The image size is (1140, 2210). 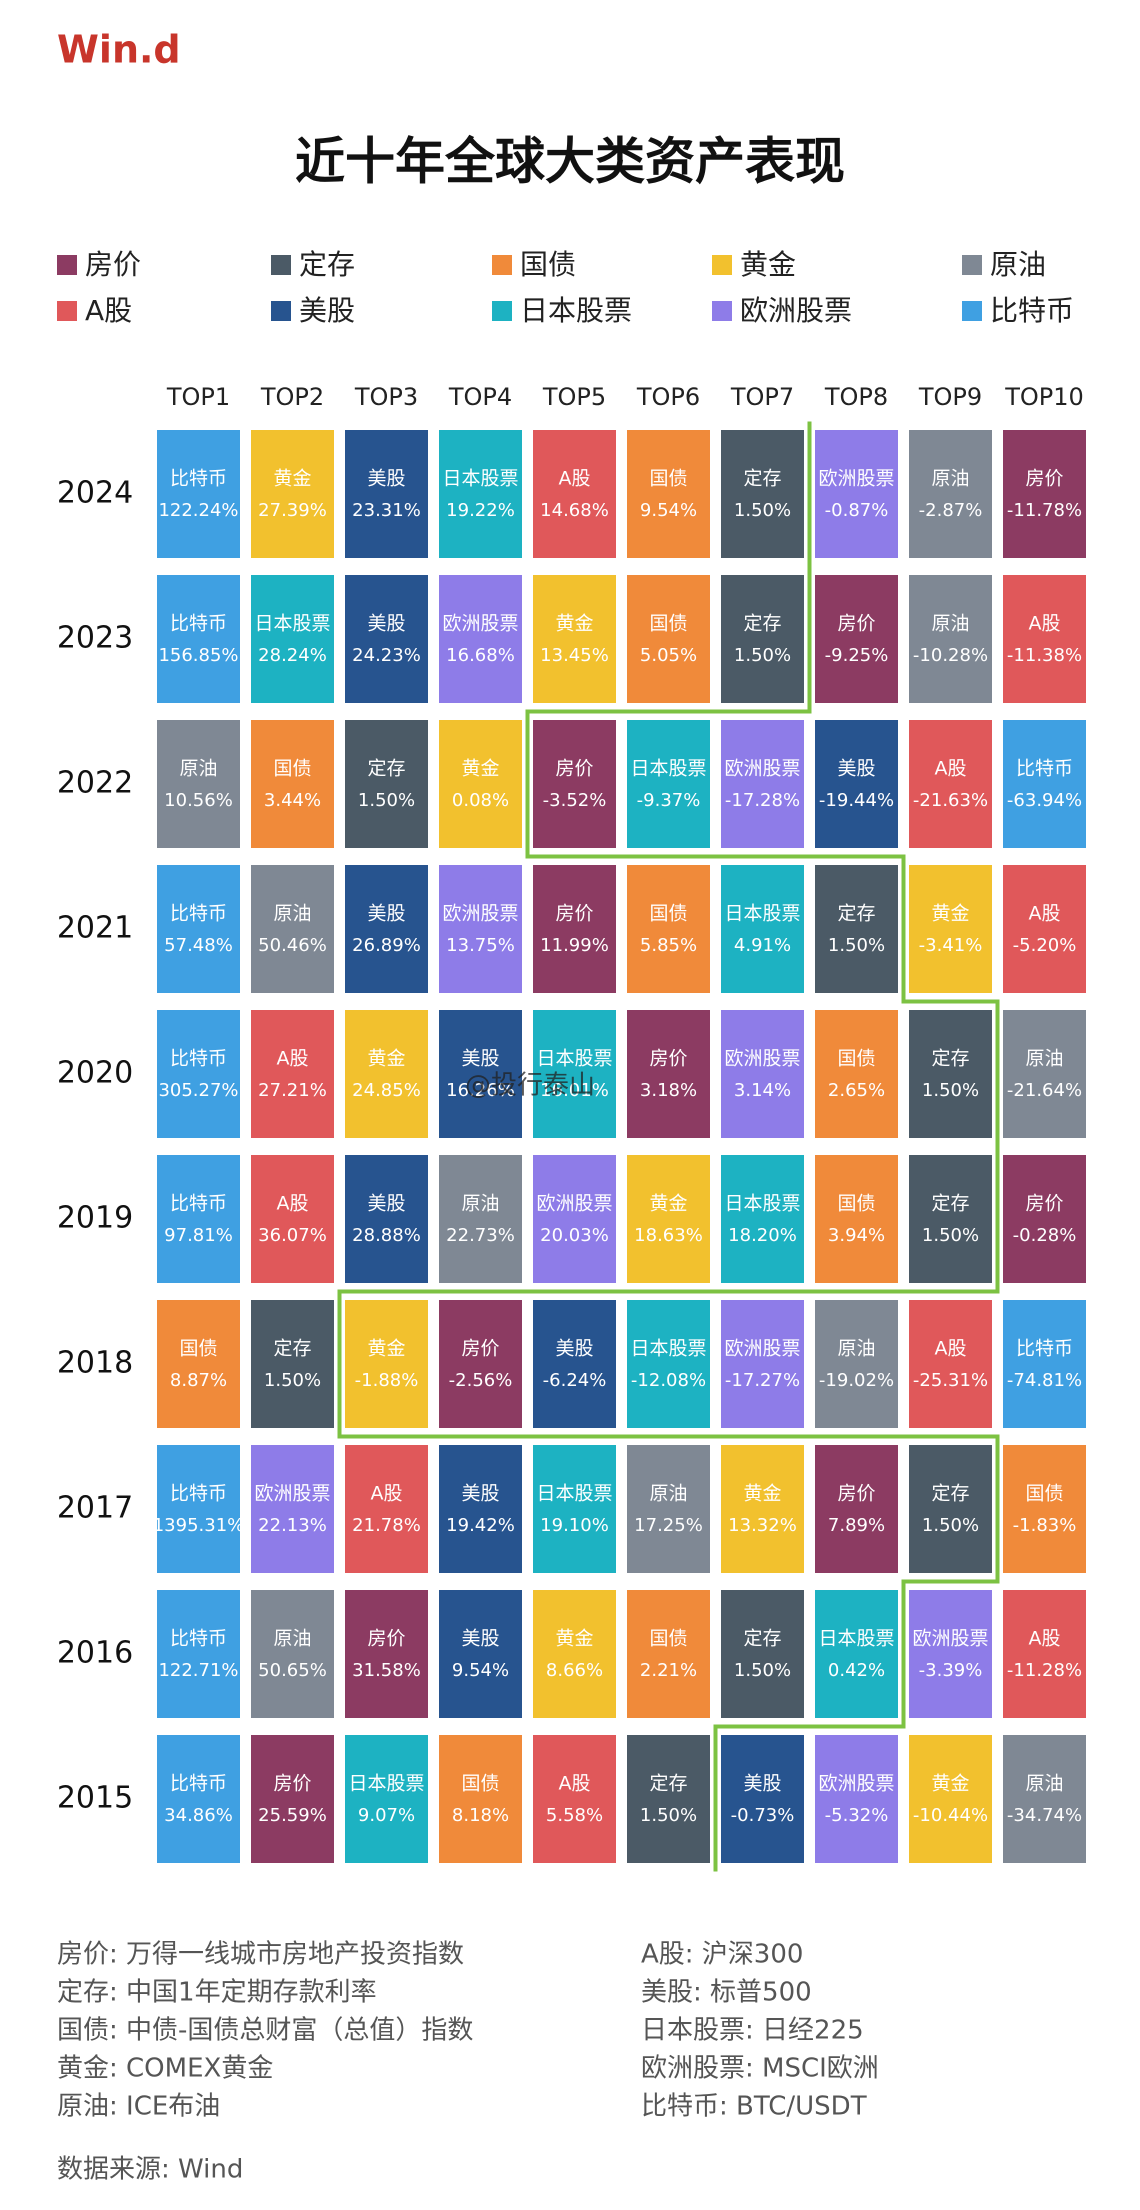 I want to click on asset-return: 26.89%, so click(x=386, y=945).